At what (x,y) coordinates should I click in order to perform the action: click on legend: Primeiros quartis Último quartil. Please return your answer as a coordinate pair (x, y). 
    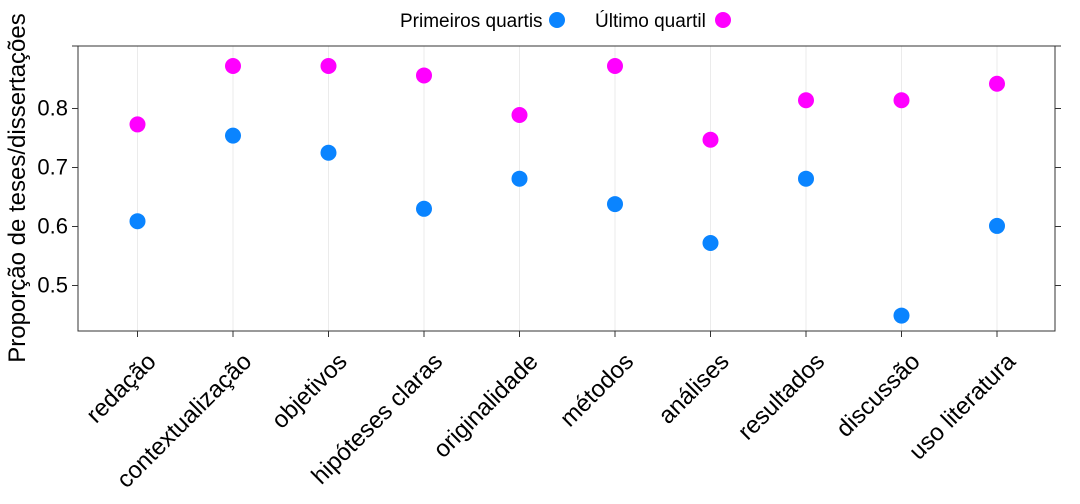
    Looking at the image, I should click on (565, 21).